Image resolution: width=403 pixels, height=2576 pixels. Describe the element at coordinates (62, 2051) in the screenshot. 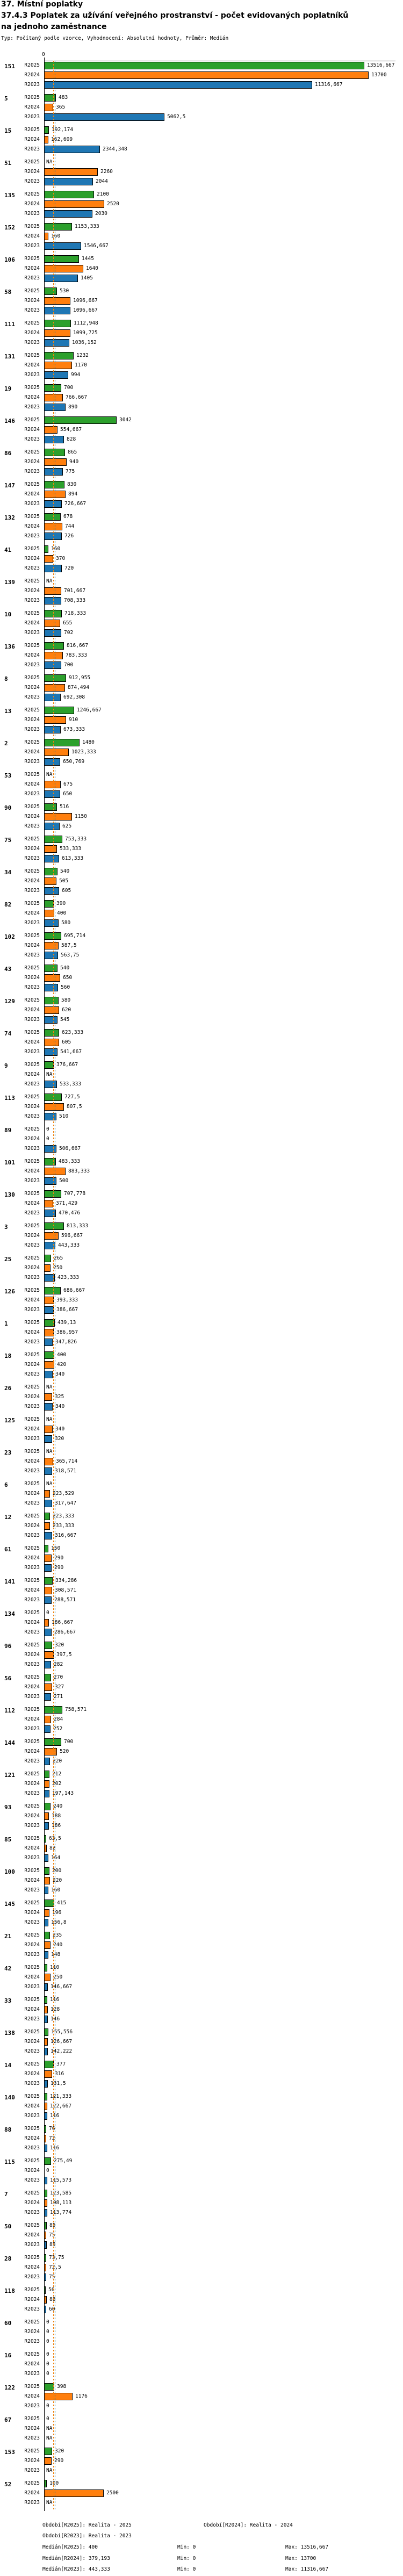

I see `bar-value-label: 142,222` at that location.